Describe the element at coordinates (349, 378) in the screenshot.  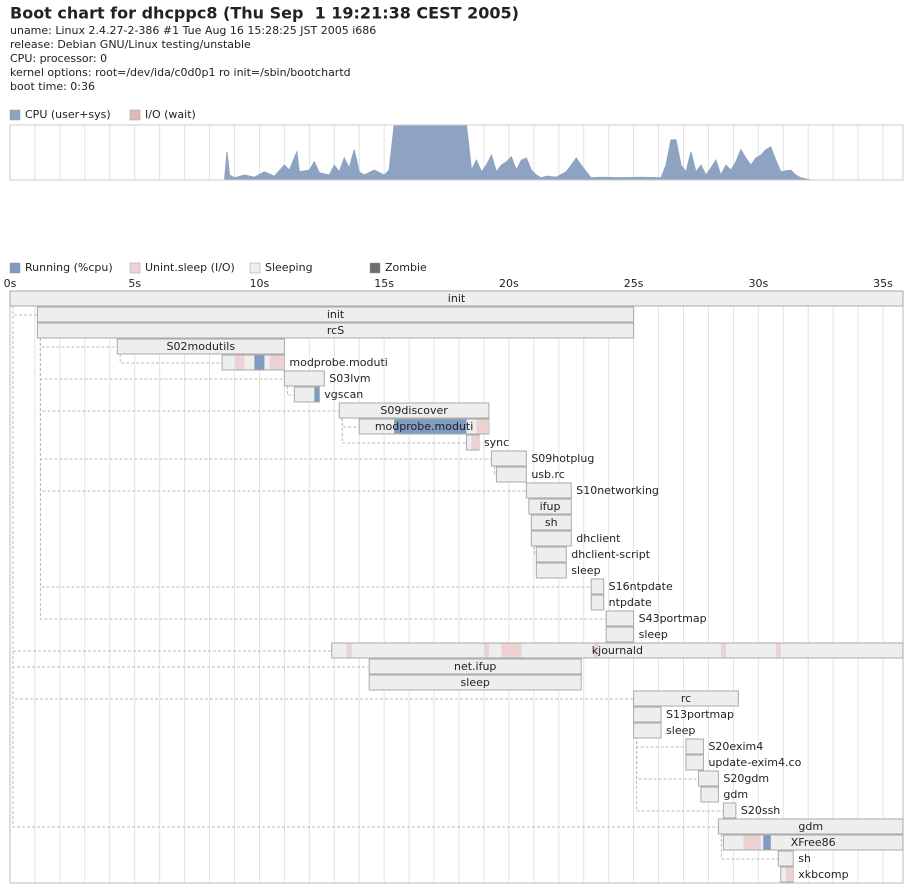
I see `process-label: S03lvm` at that location.